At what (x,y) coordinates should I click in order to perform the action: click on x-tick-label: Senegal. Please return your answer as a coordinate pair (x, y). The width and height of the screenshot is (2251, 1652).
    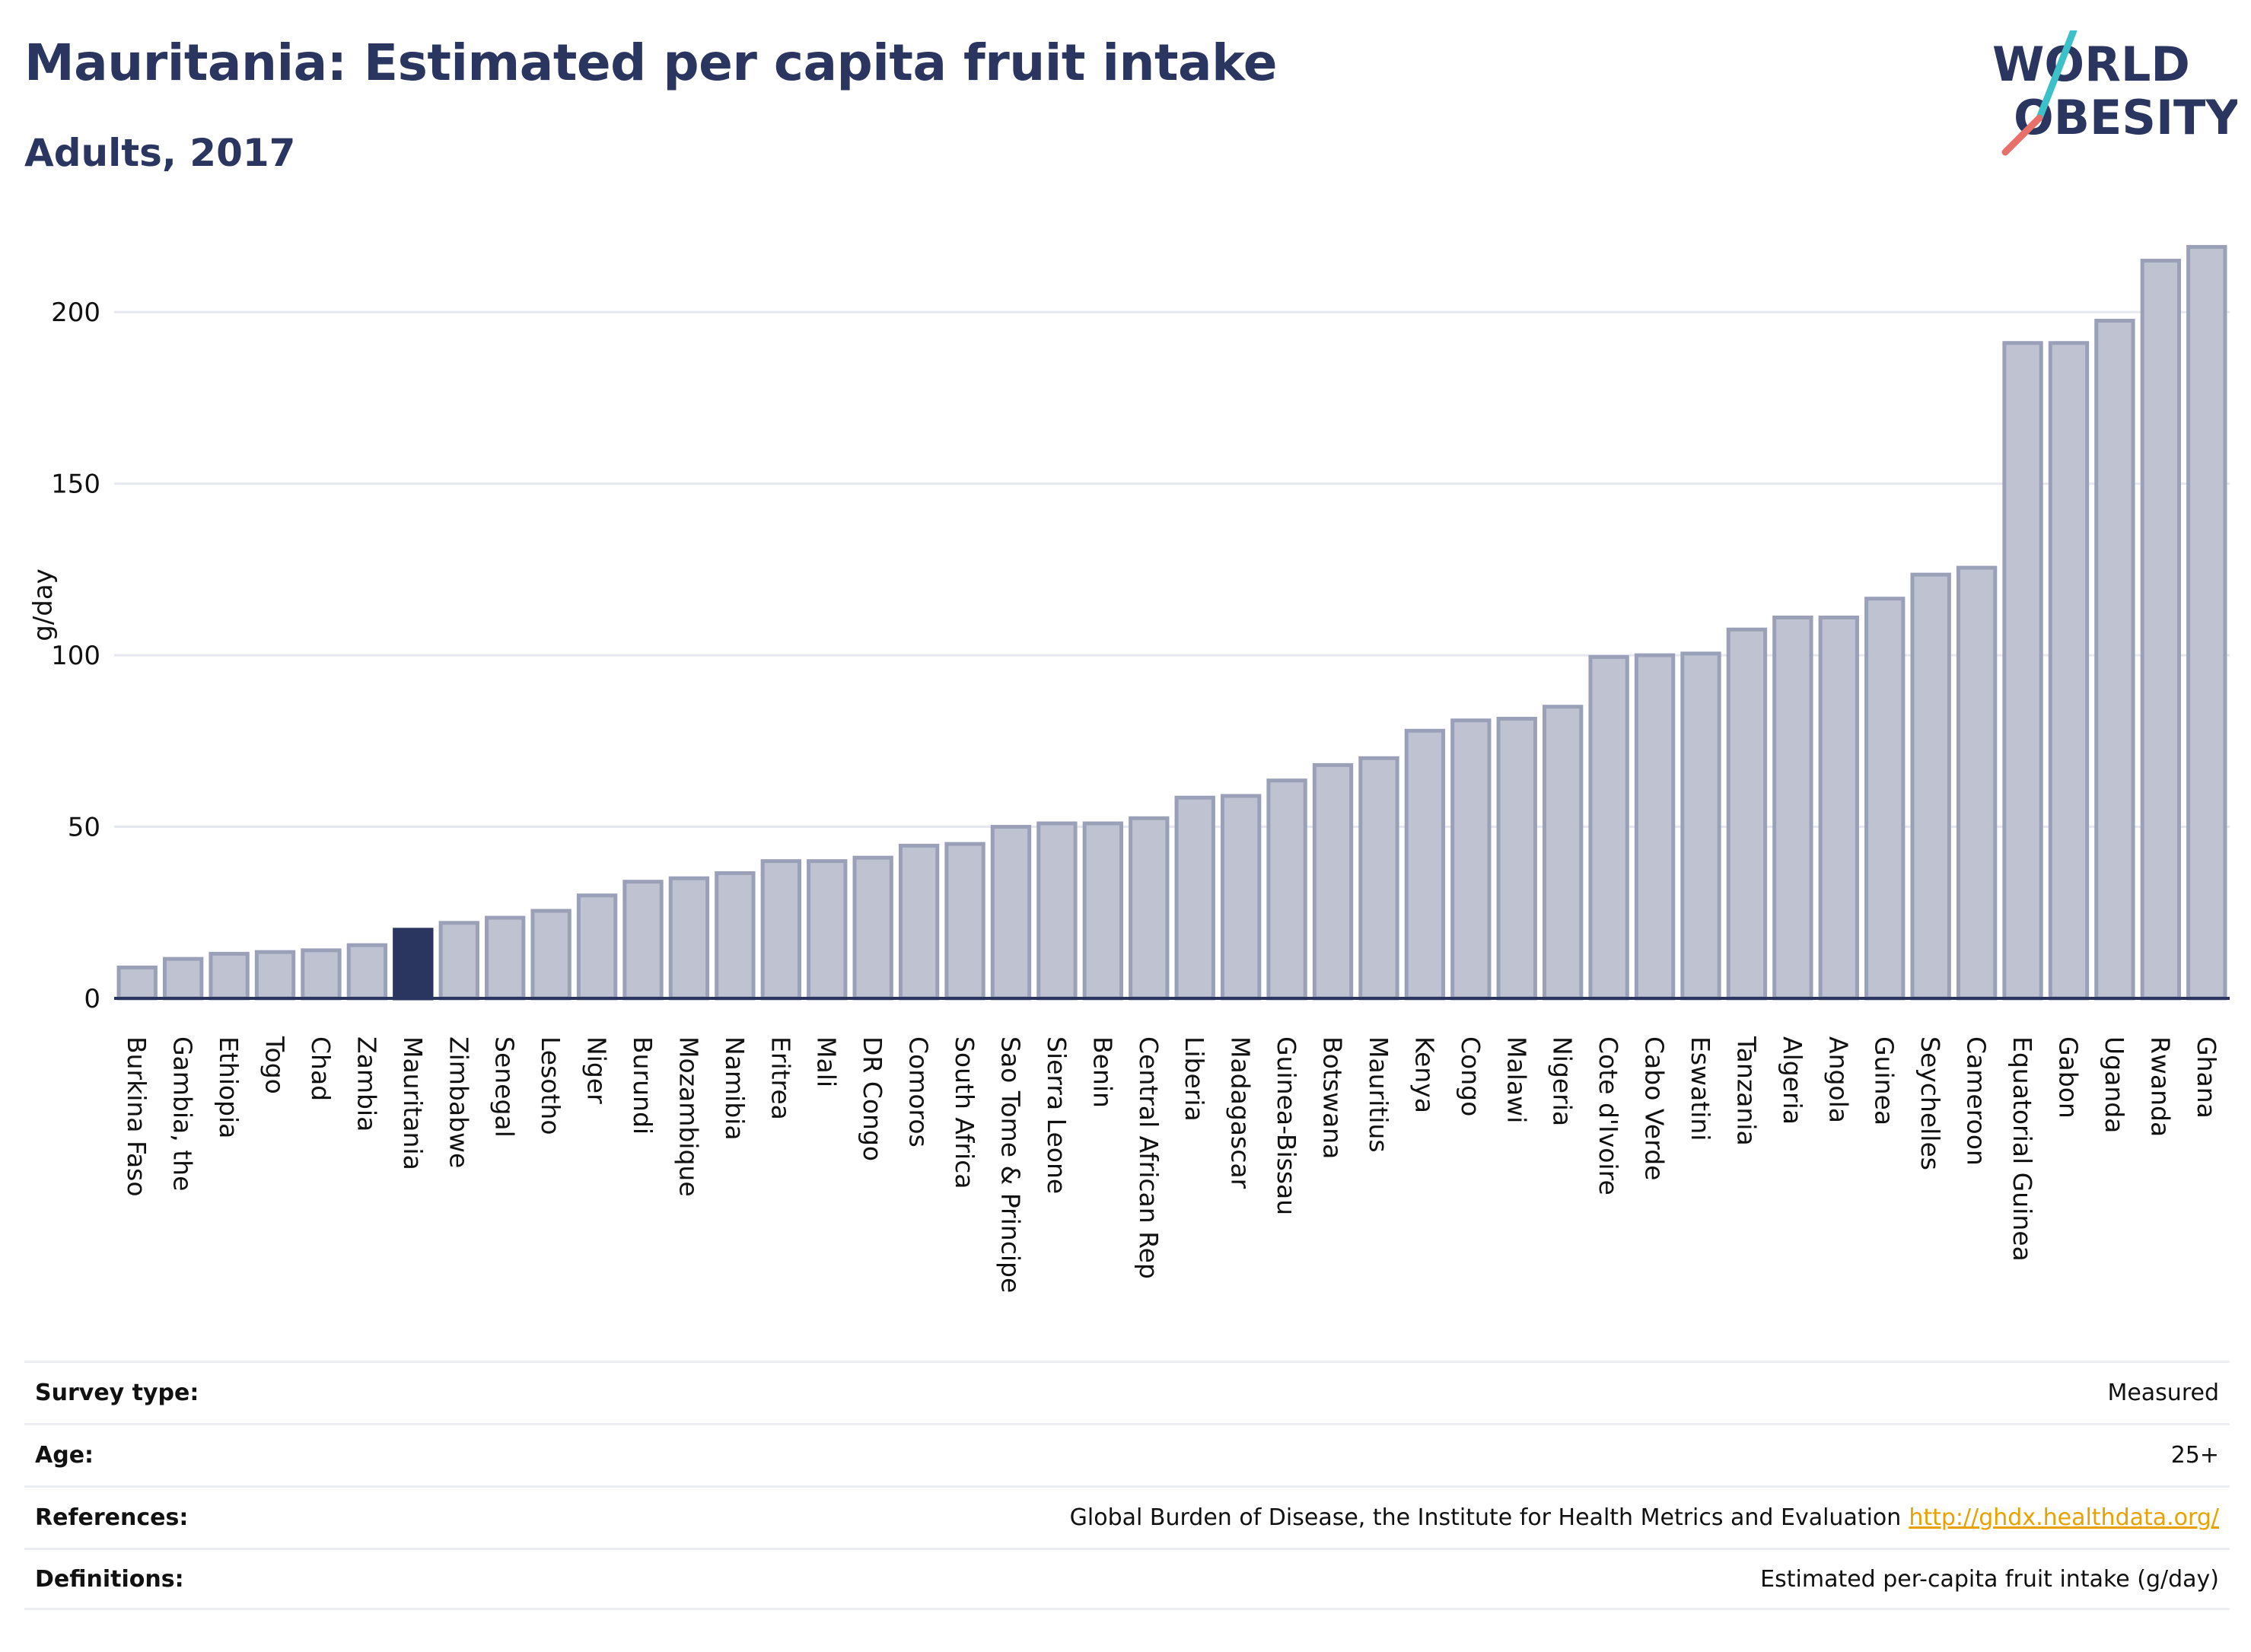
    Looking at the image, I should click on (505, 1087).